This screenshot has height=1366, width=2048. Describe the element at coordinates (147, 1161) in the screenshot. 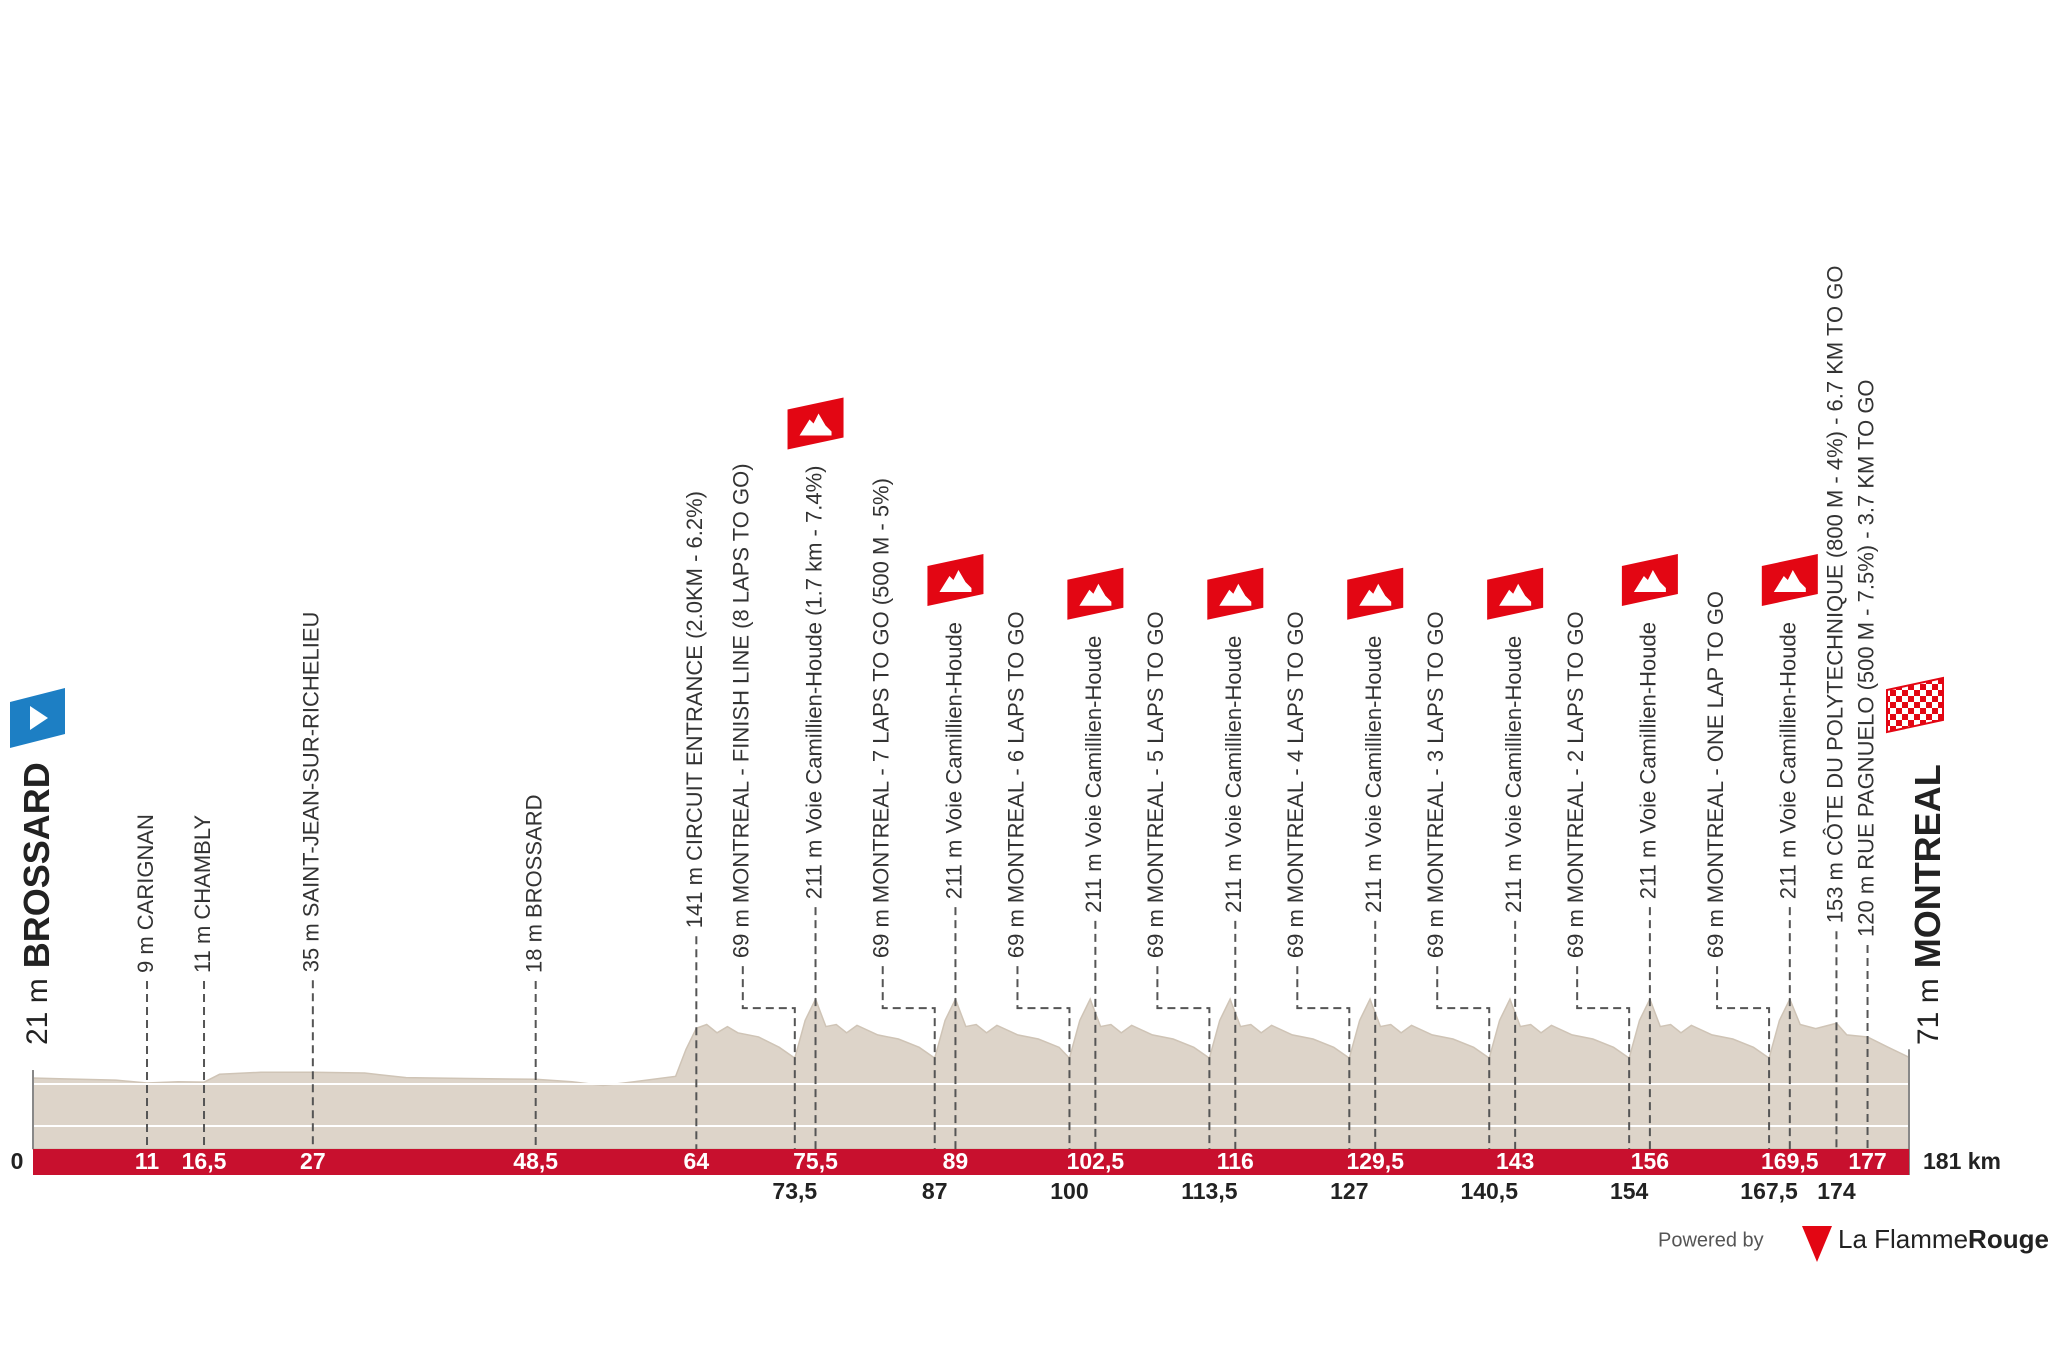

I see `x-tick-label: 11` at that location.